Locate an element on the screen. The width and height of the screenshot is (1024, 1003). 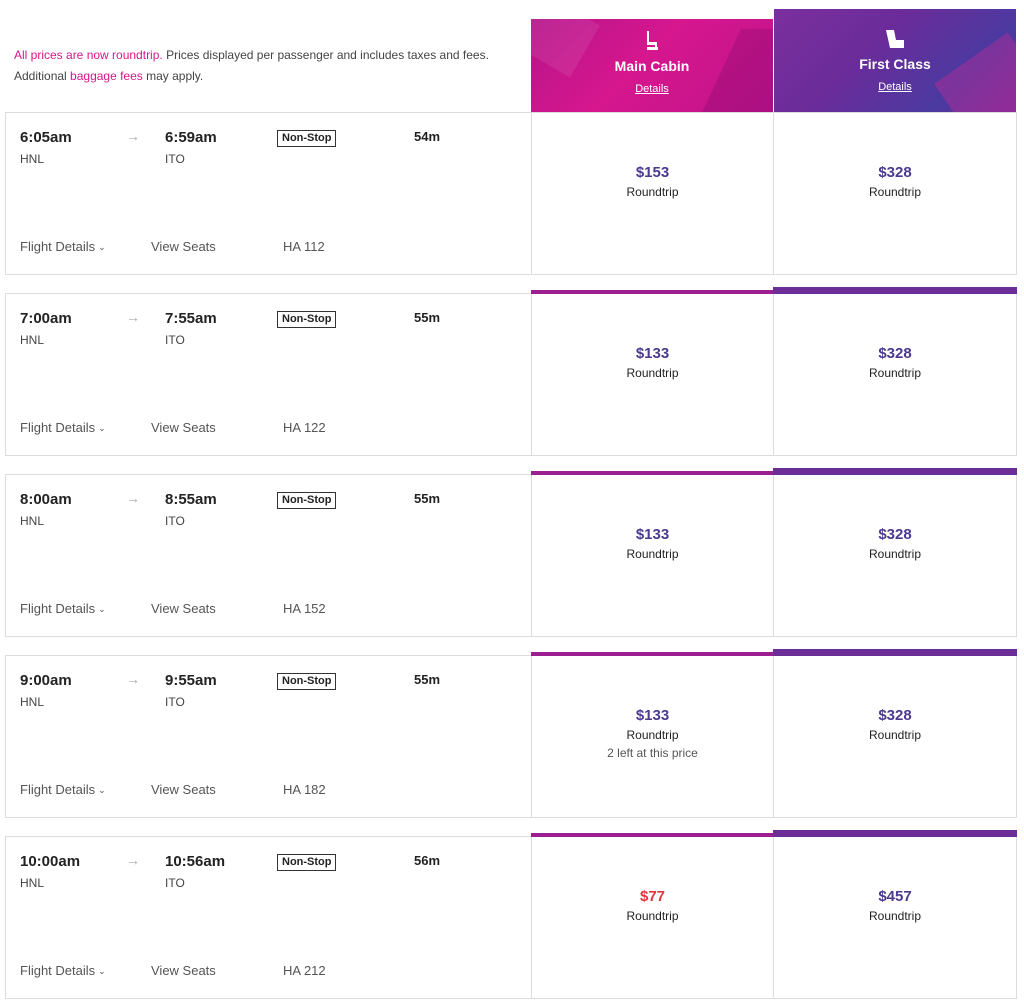
main-cabin-fare-button: $153 Roundtrip is located at coordinates (652, 193).